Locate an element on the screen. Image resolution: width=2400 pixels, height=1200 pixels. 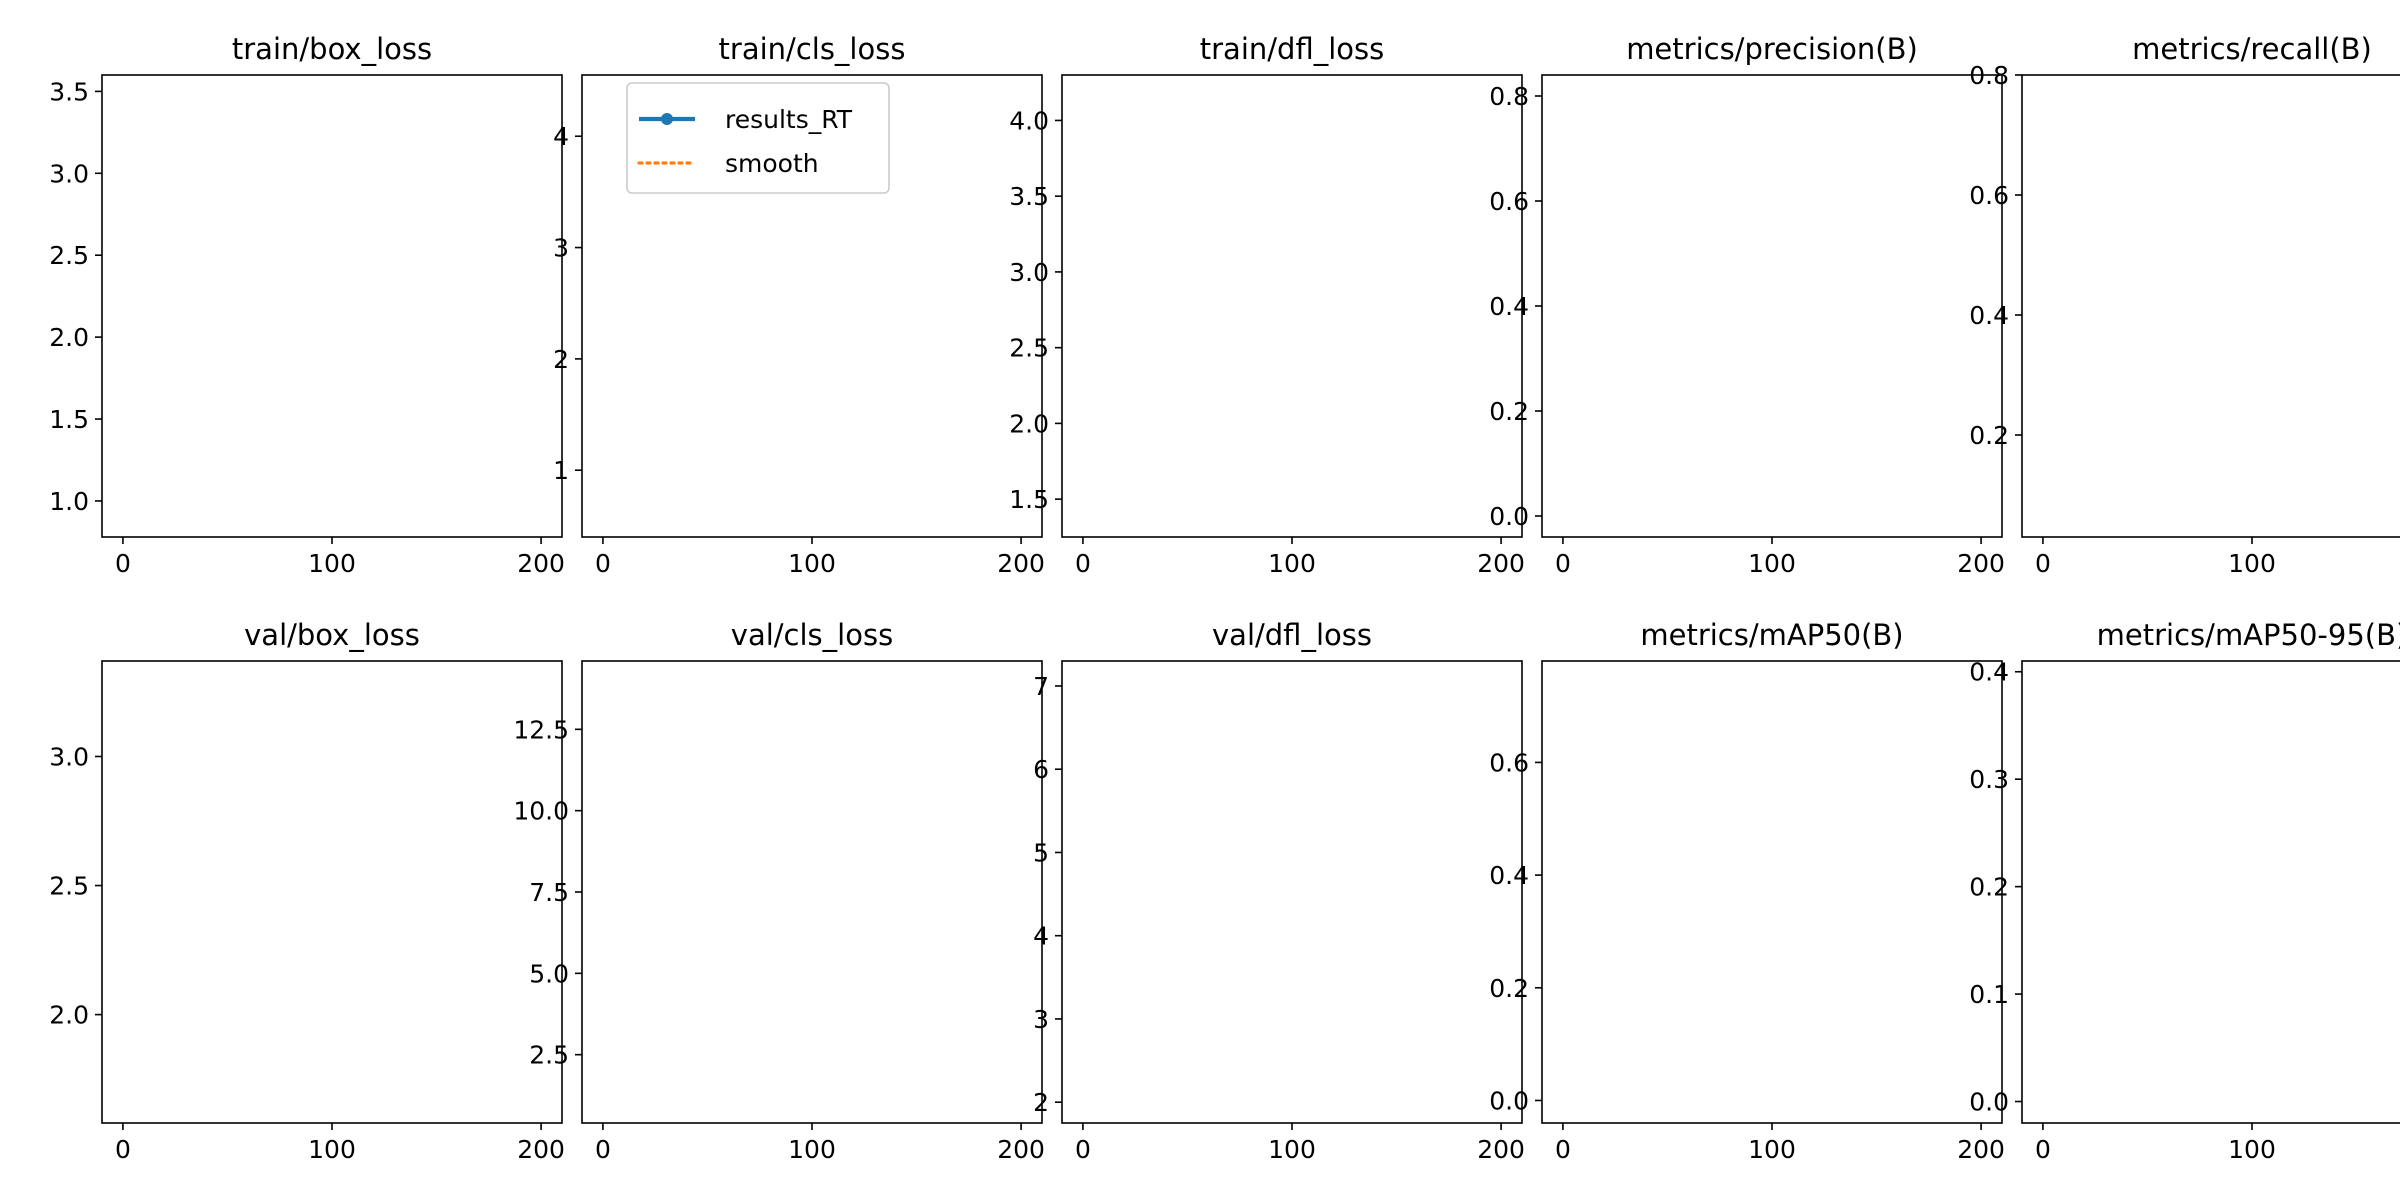
y-tick-label: 6 is located at coordinates (1041, 769).